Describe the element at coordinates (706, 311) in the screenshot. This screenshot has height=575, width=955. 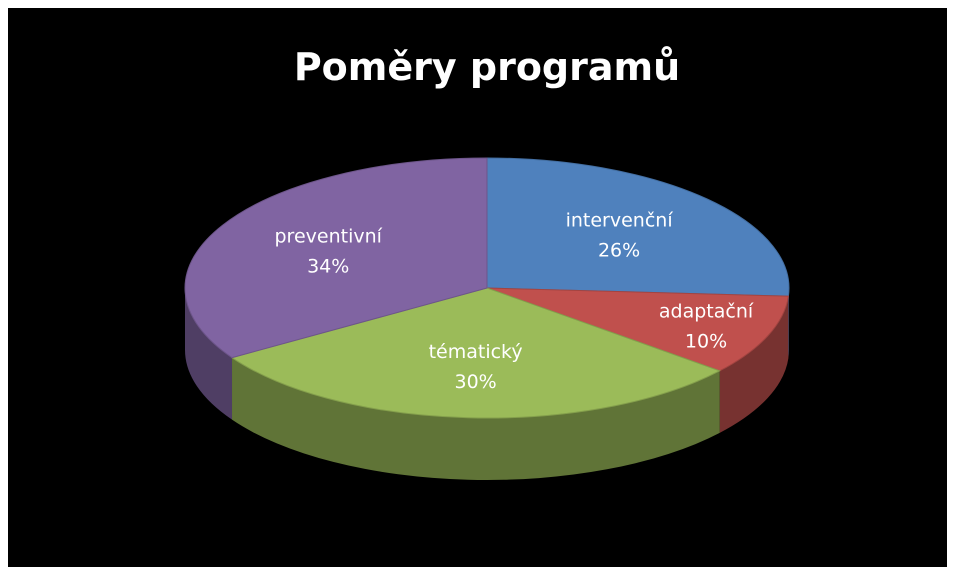
I see `slice-label: adaptační` at that location.